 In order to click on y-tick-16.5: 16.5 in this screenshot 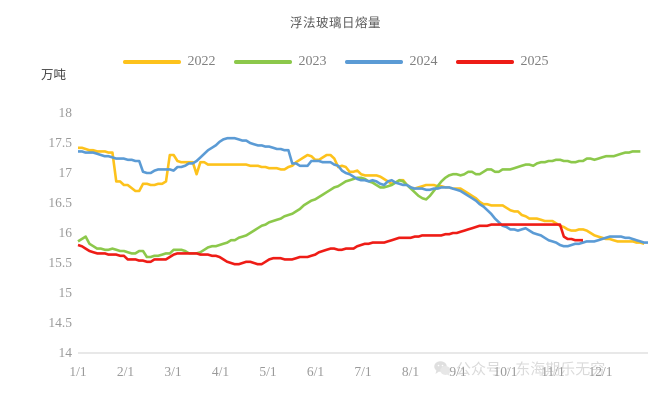, I will do `click(60, 202)`.